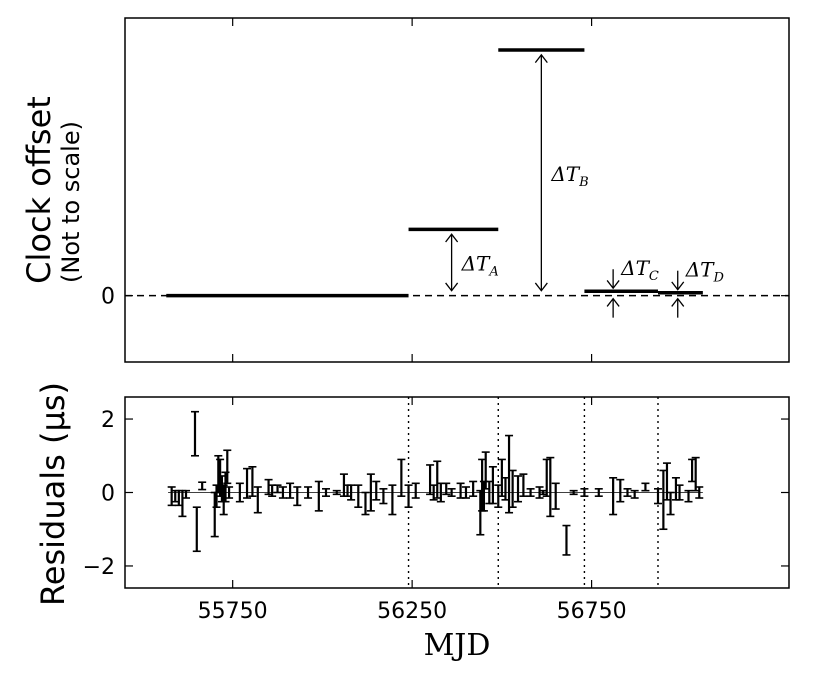 The image size is (830, 692). What do you see at coordinates (108, 494) in the screenshot?
I see `bottom-y-tick-label-1: 0` at bounding box center [108, 494].